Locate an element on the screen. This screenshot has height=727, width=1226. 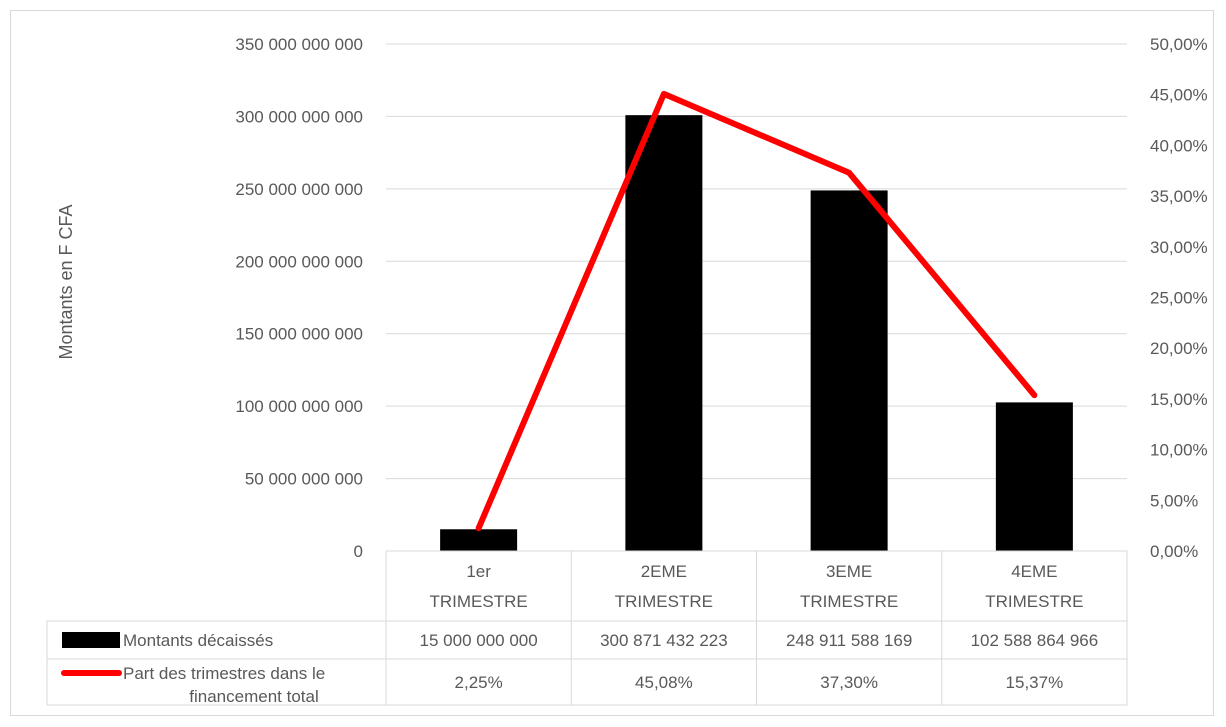
category-label: 1er is located at coordinates (478, 571).